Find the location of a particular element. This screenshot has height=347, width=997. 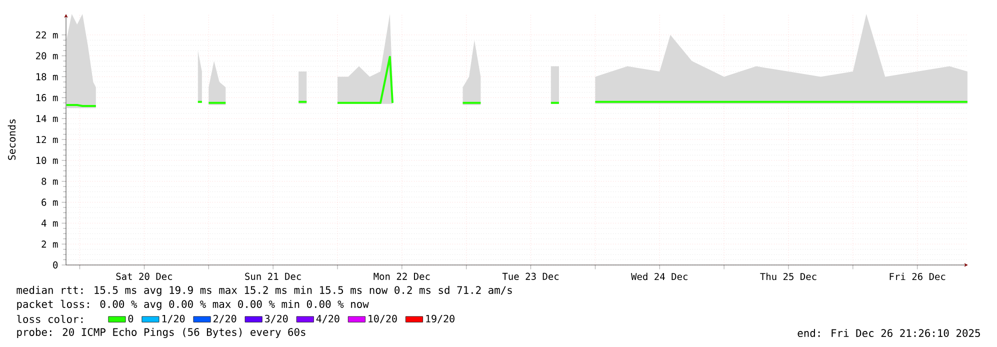

text: probe: 20 ICMP Echo Pings (56 Bytes) every 60s is located at coordinates (161, 333).